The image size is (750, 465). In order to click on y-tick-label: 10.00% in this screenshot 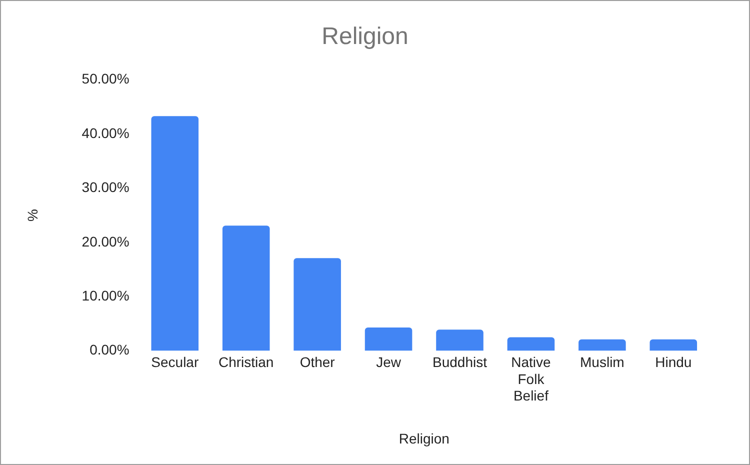, I will do `click(106, 295)`.